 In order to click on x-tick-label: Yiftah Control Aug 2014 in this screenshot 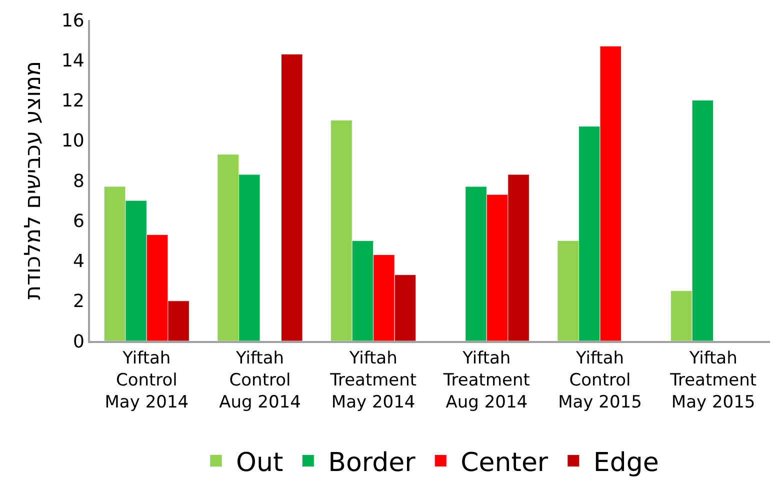, I will do `click(260, 380)`.